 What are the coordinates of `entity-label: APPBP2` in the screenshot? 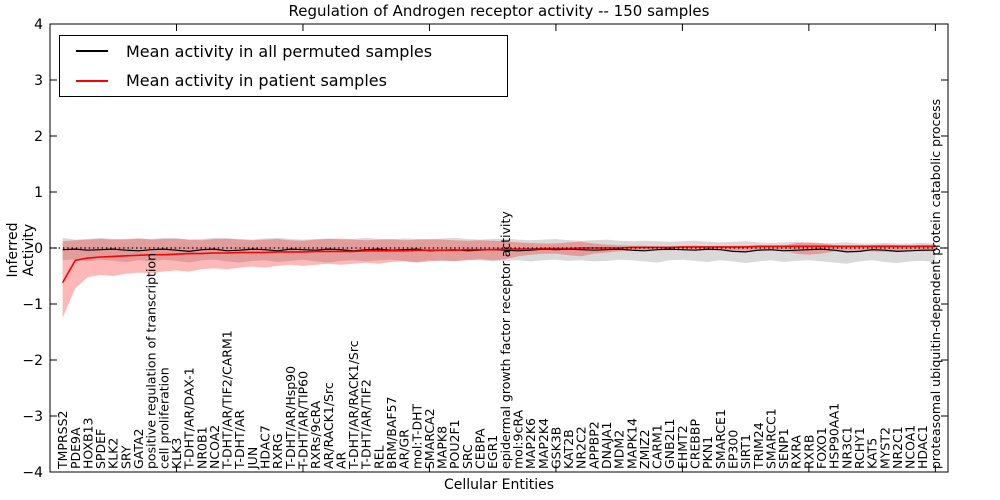 It's located at (593, 445).